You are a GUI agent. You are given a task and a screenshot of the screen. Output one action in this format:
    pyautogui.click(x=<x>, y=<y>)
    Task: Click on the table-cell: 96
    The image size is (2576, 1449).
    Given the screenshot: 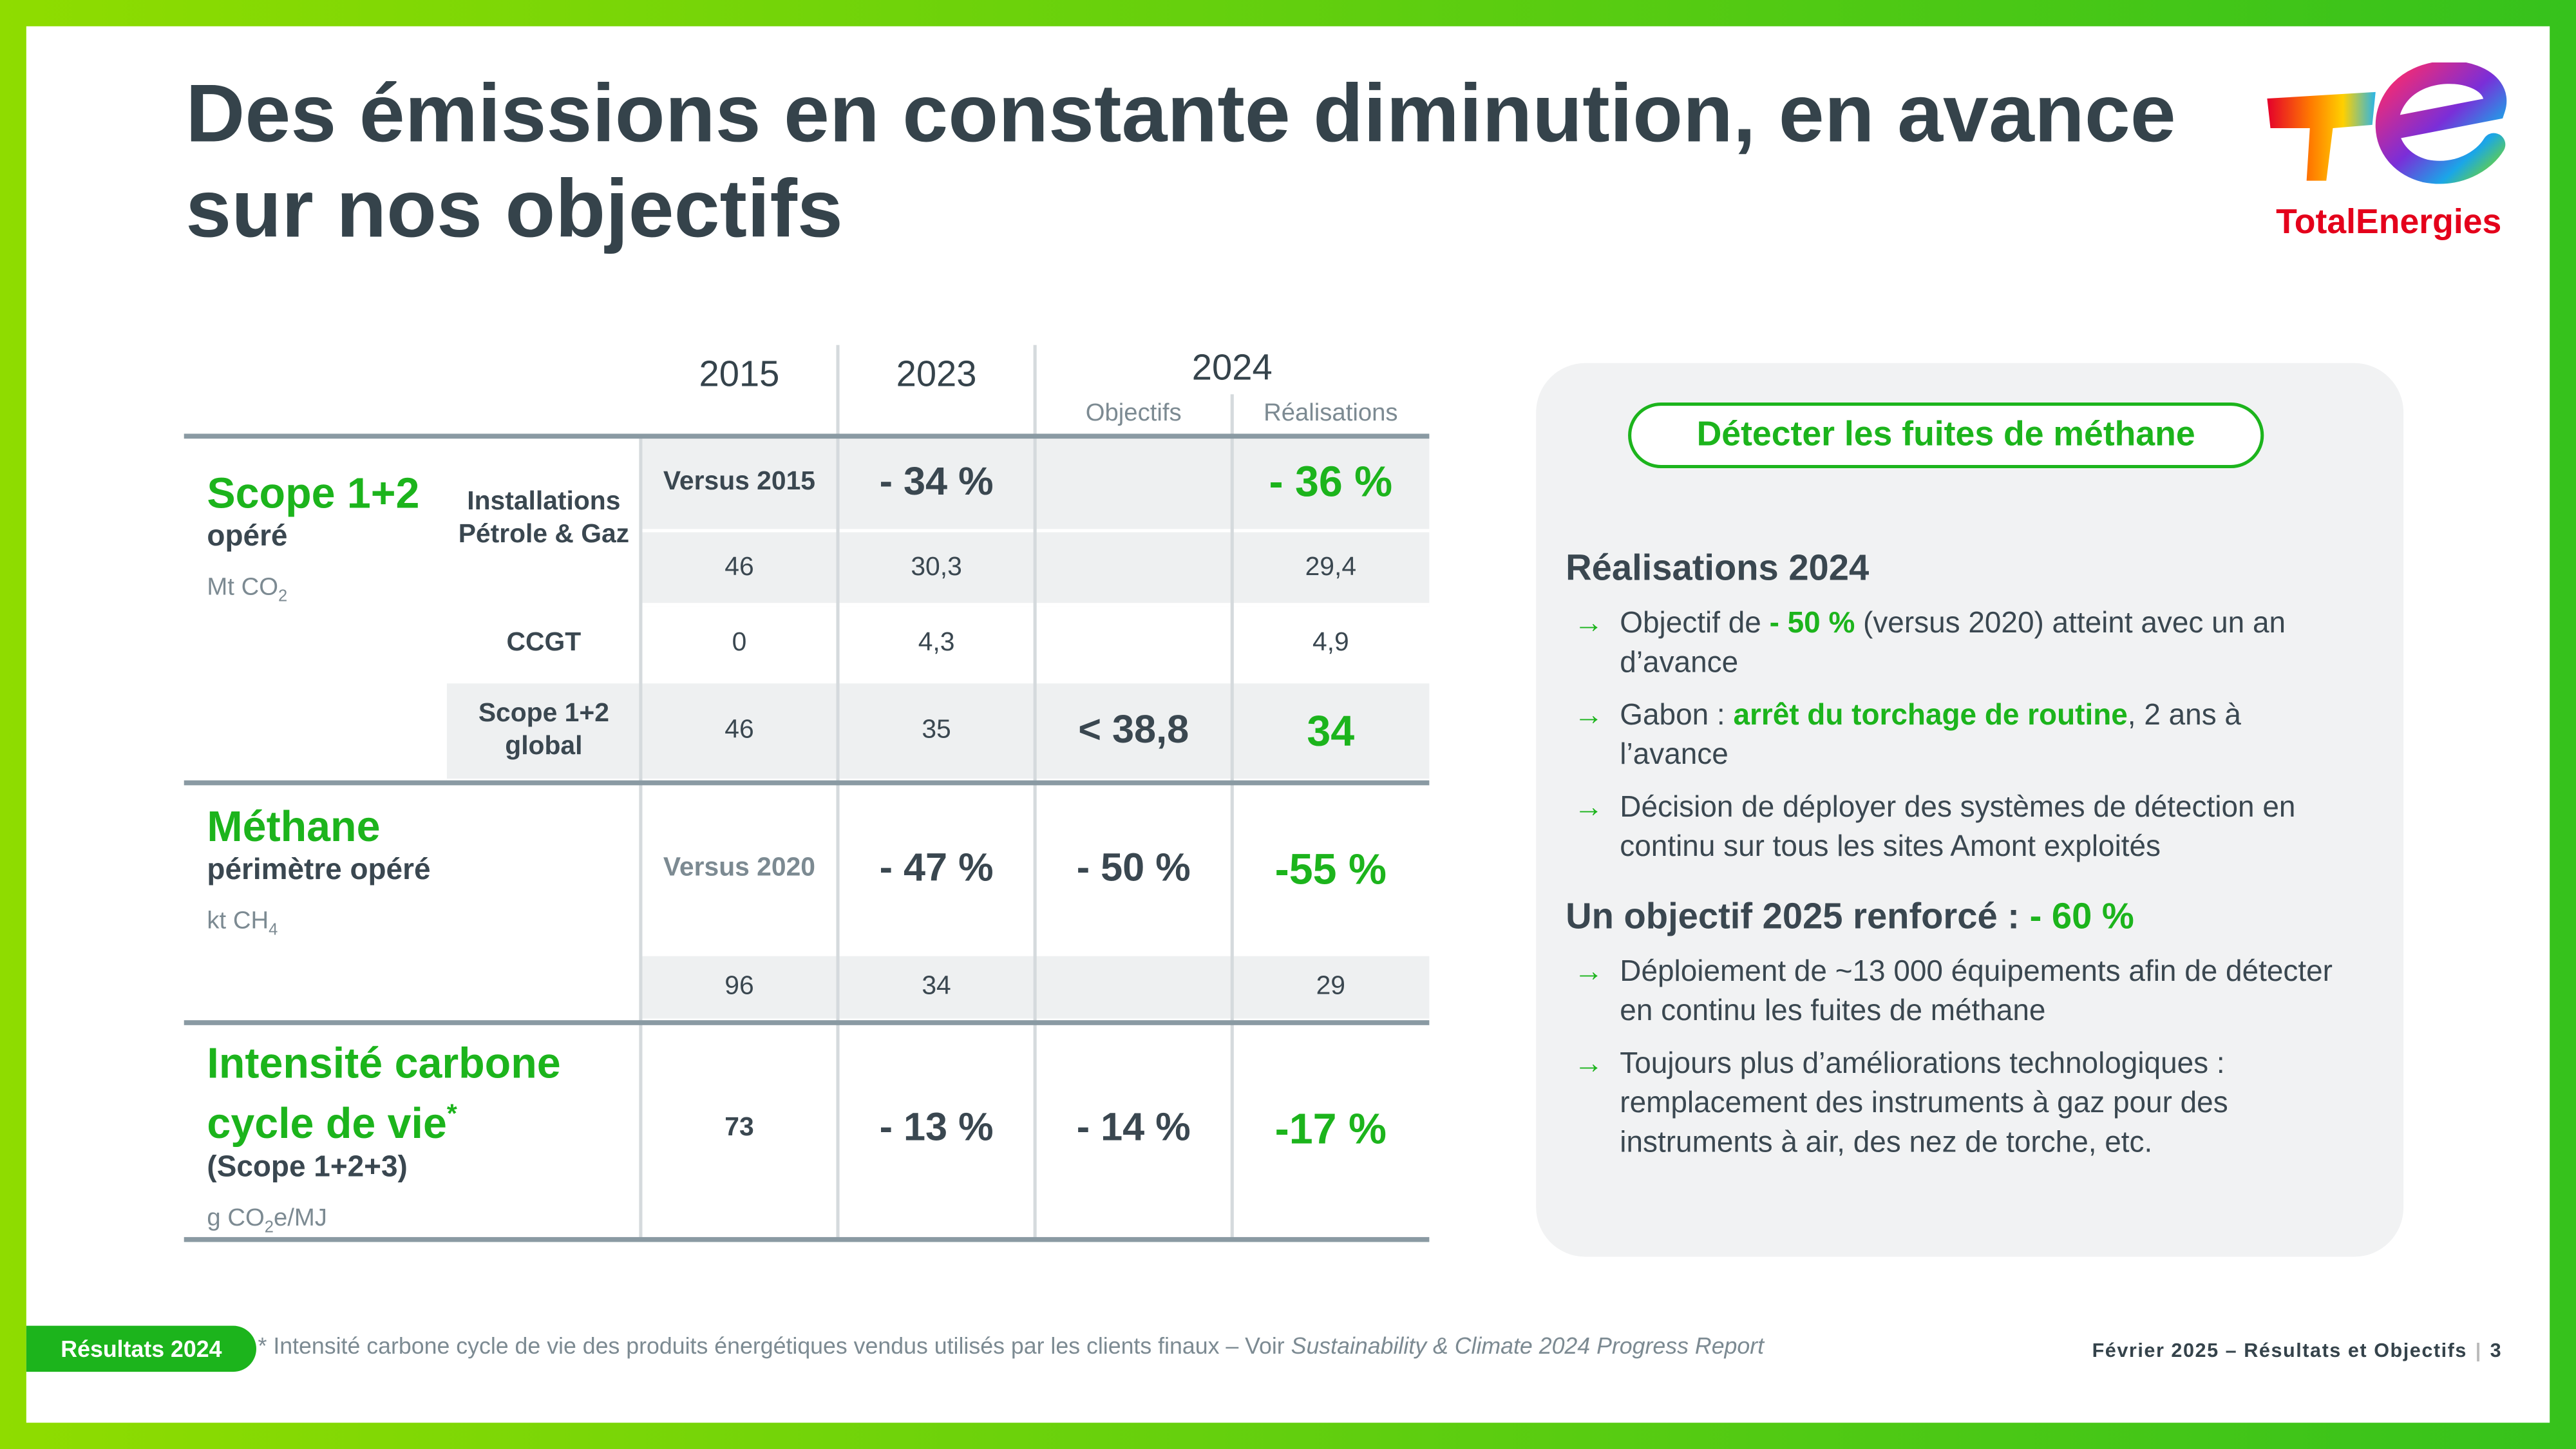 What is the action you would take?
    pyautogui.click(x=739, y=989)
    